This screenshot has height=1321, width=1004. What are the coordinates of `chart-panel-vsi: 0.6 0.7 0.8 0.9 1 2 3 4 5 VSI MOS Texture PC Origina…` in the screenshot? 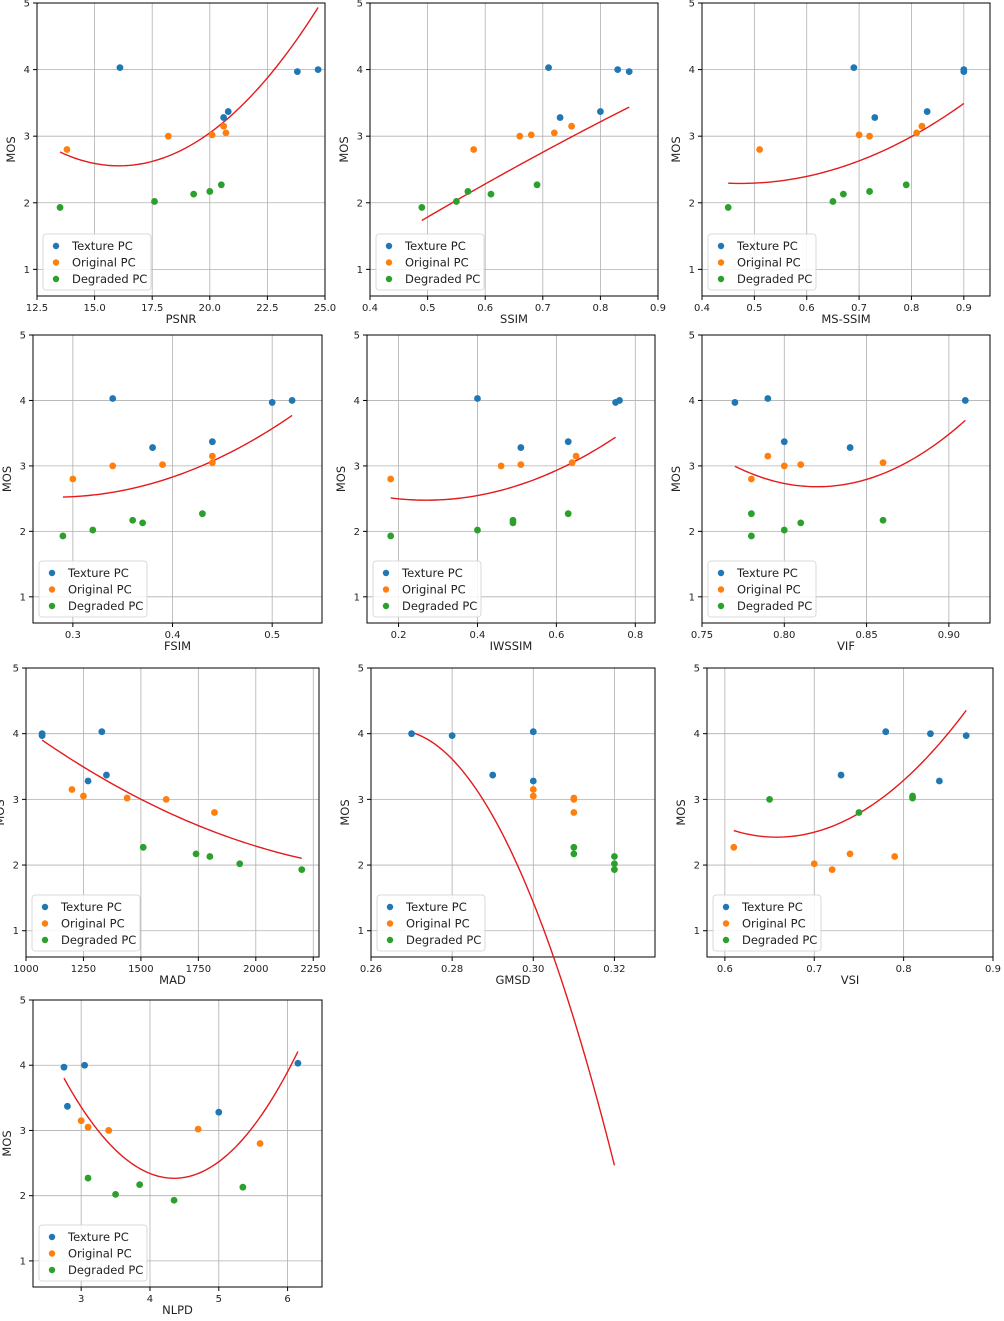 It's located at (837, 826).